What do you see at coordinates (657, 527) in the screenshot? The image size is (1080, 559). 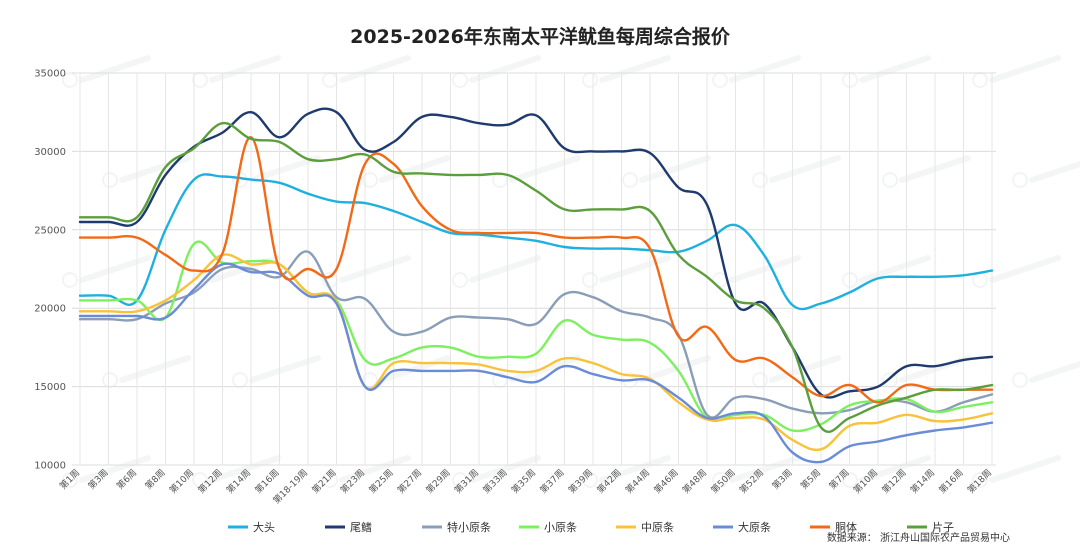 I see `legend-label: 中原条` at bounding box center [657, 527].